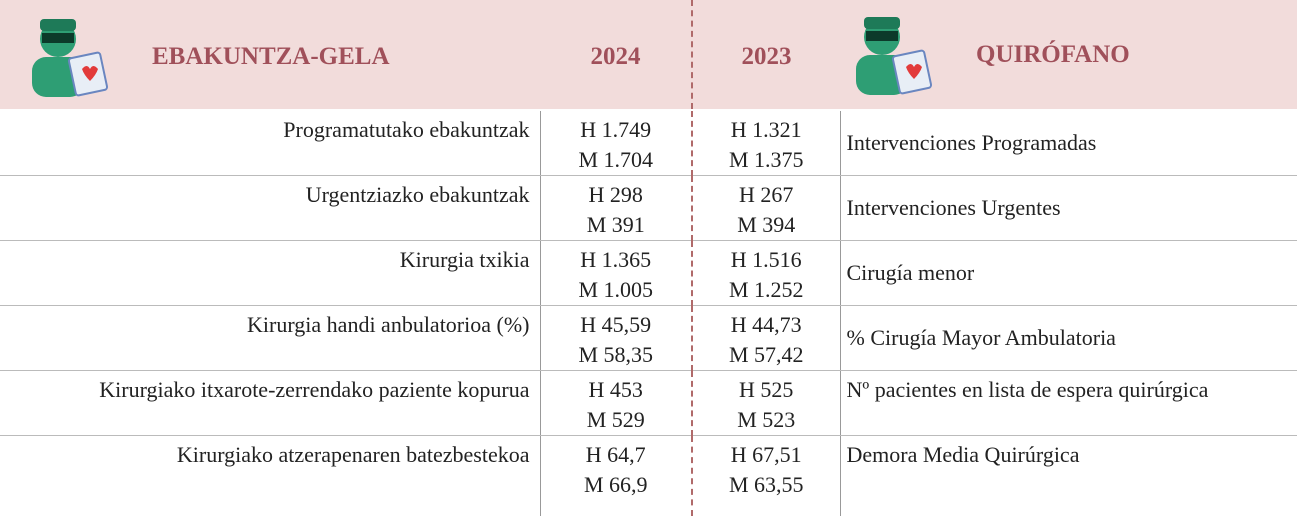 The height and width of the screenshot is (516, 1297). What do you see at coordinates (616, 55) in the screenshot?
I see `header-cell: 2024` at bounding box center [616, 55].